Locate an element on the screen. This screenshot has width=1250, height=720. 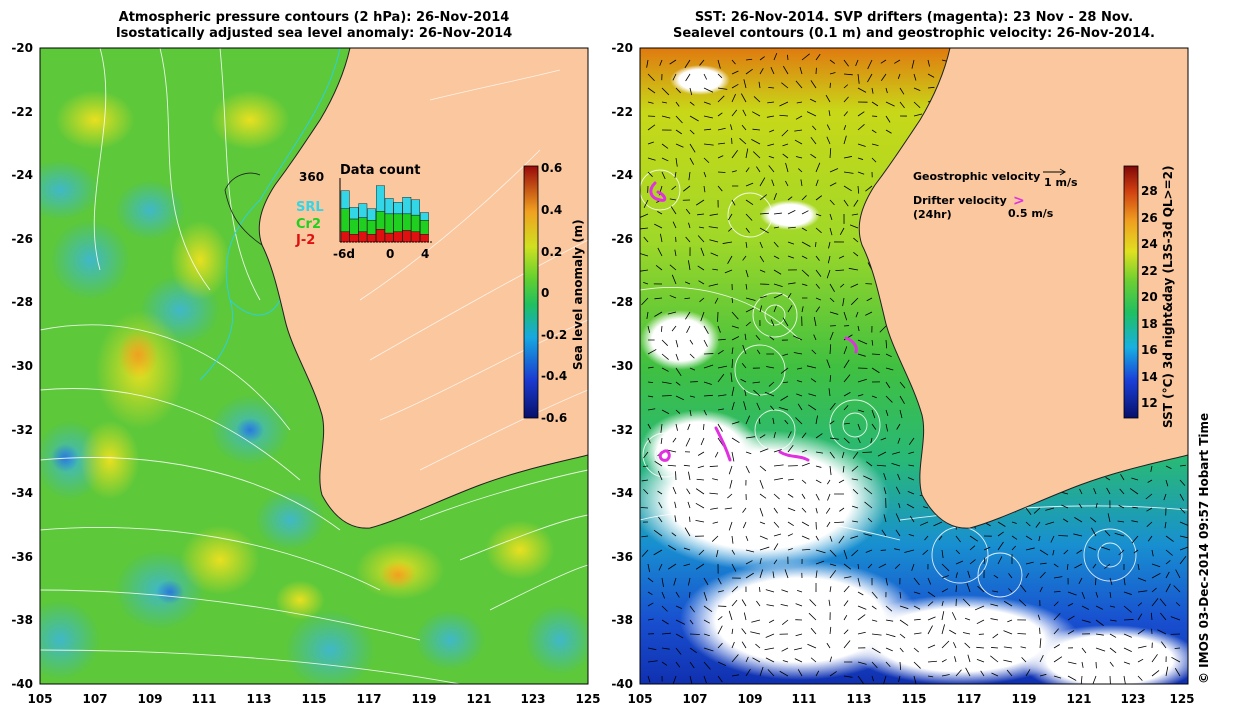
left-x-tick: 117 is located at coordinates (368, 699).